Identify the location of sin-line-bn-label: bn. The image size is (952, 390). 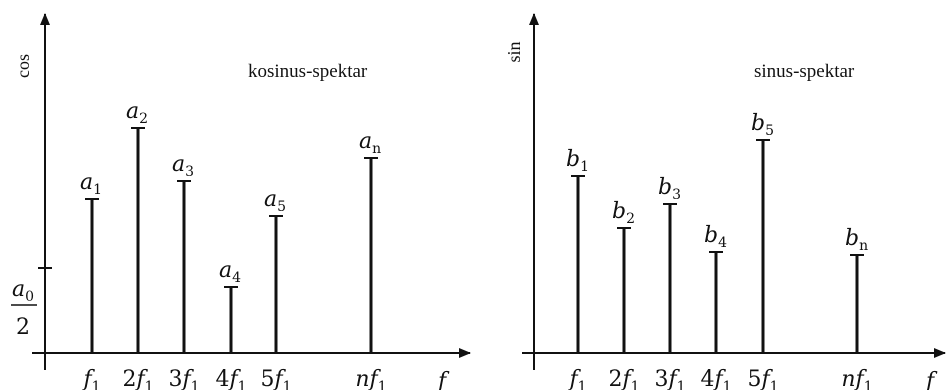
(856, 240).